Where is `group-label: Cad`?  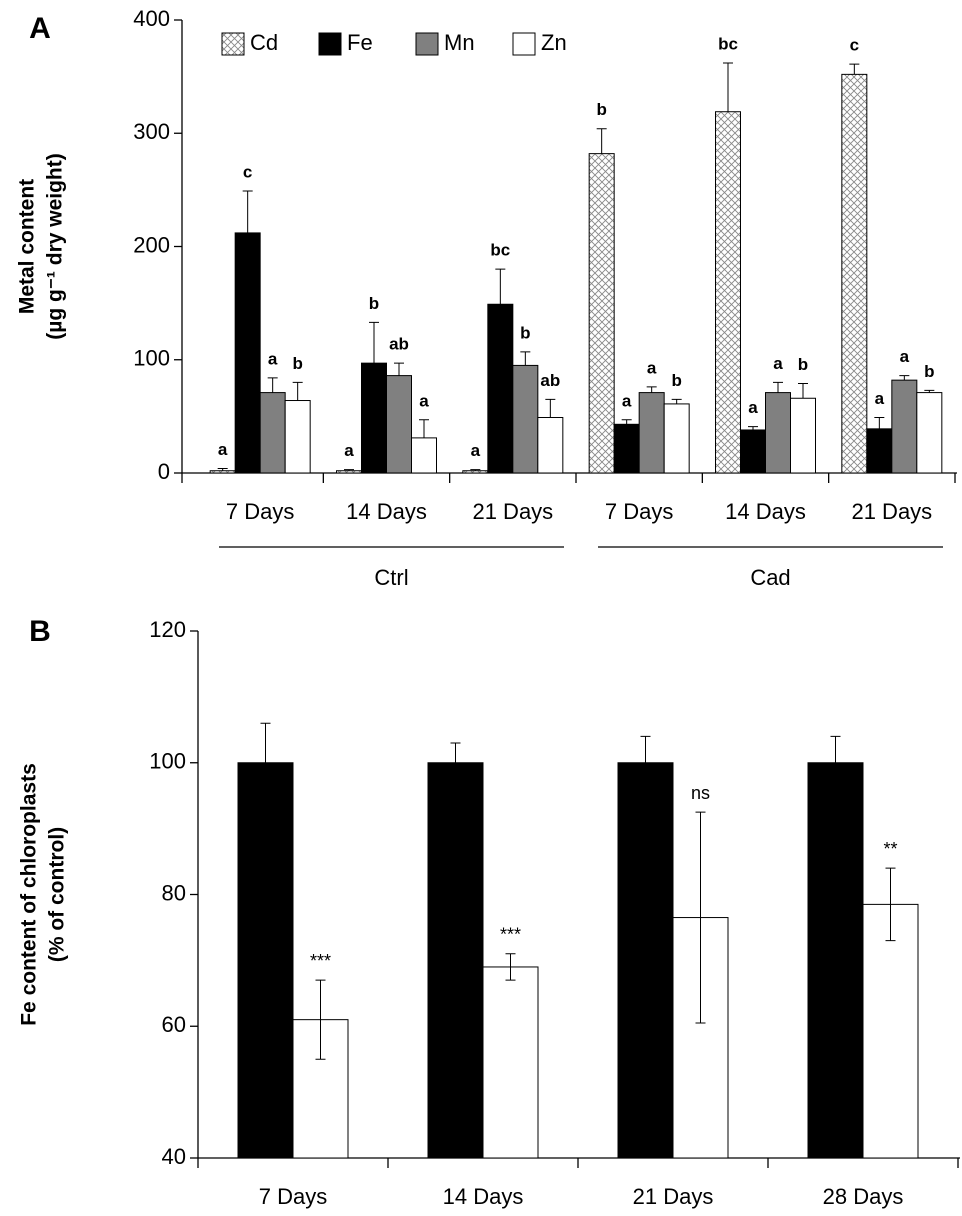 group-label: Cad is located at coordinates (770, 577).